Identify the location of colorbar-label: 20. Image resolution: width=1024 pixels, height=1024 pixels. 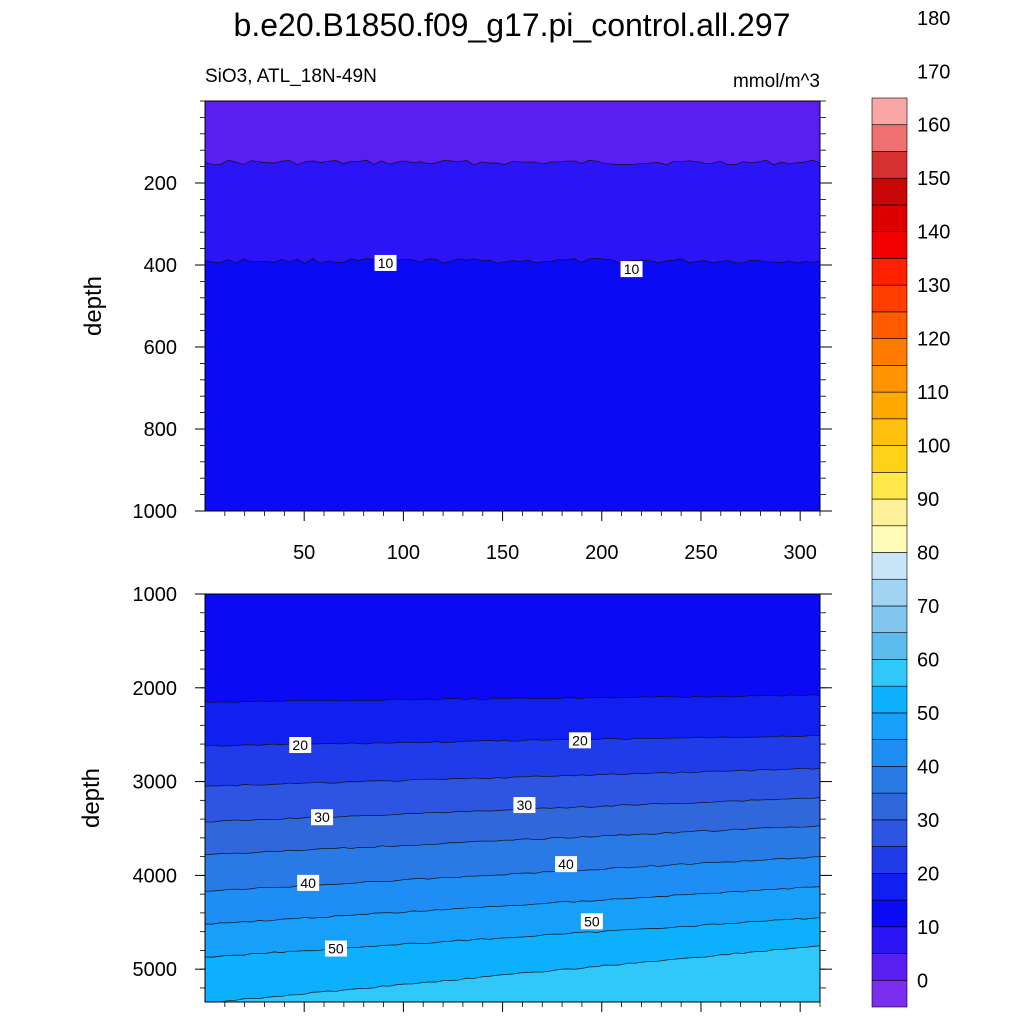
(928, 874).